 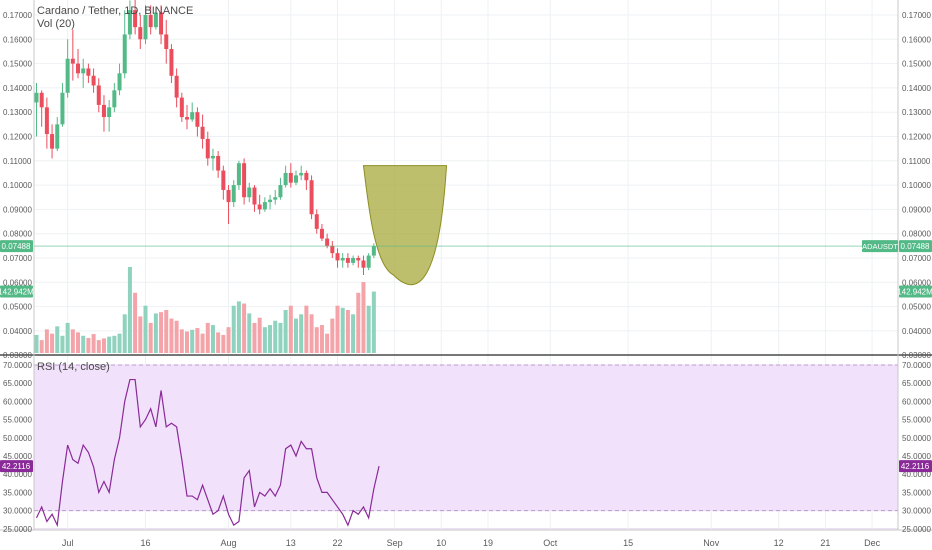 I want to click on symbol-tag: ADAUSDT, so click(x=880, y=246).